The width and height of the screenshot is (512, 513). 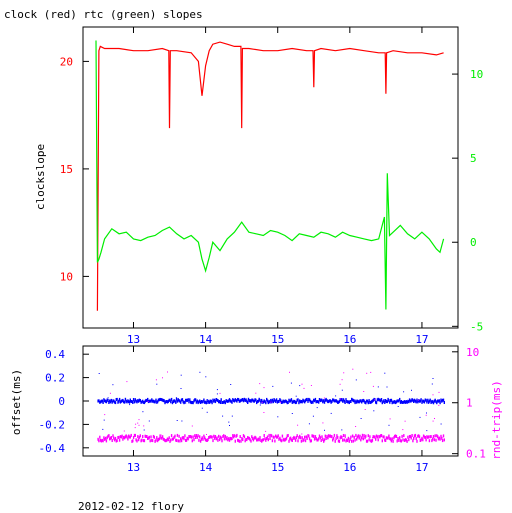 What do you see at coordinates (421, 467) in the screenshot?
I see `x-tick-label: 17` at bounding box center [421, 467].